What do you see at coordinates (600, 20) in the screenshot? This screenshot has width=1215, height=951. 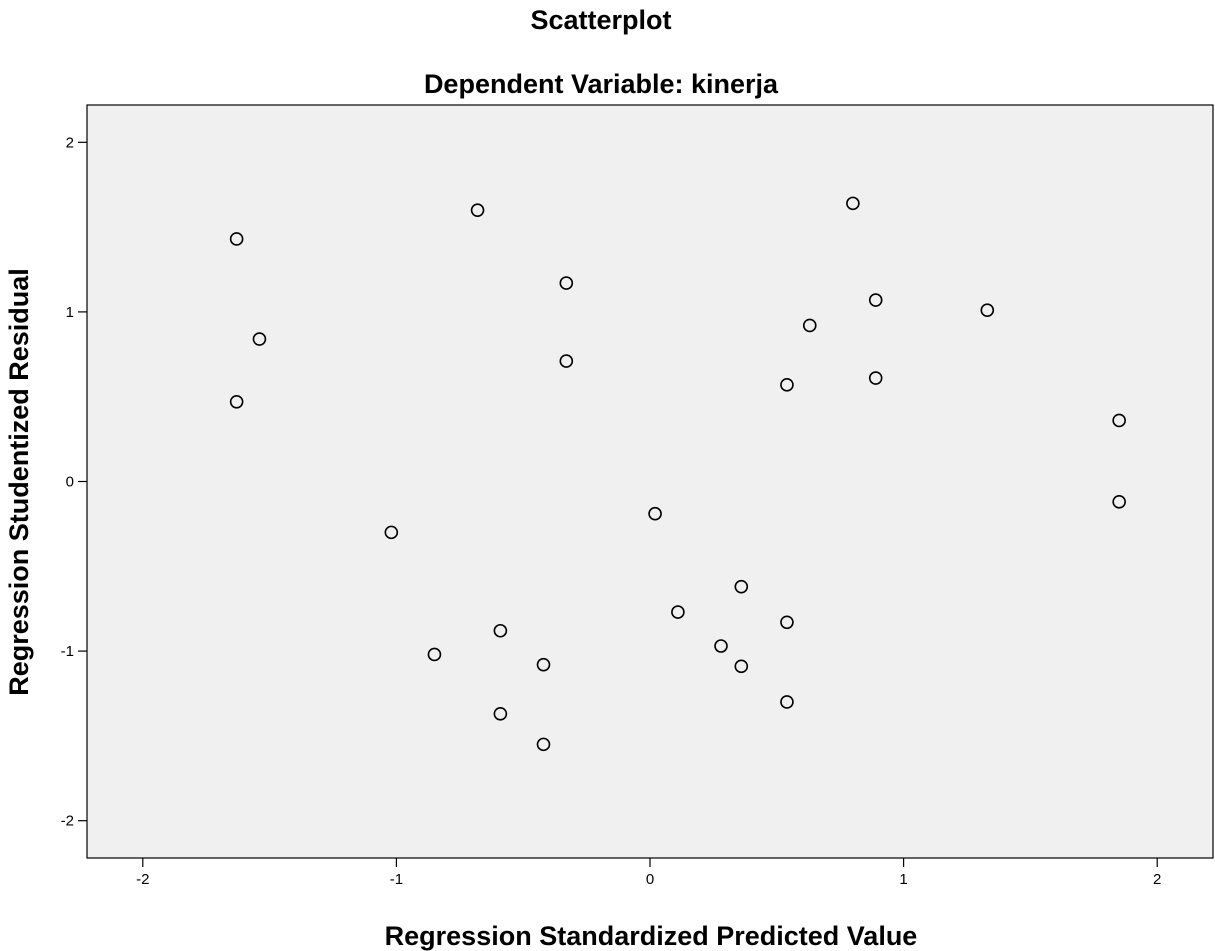 I see `chart-title: Scatterplot` at bounding box center [600, 20].